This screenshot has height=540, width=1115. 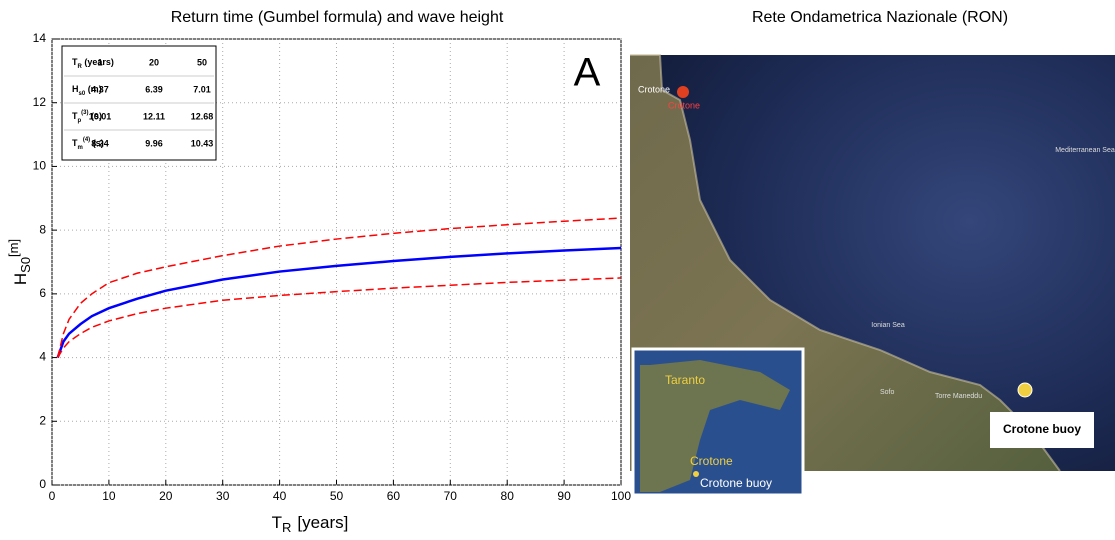 I want to click on x-tick-label: 20, so click(x=166, y=496).